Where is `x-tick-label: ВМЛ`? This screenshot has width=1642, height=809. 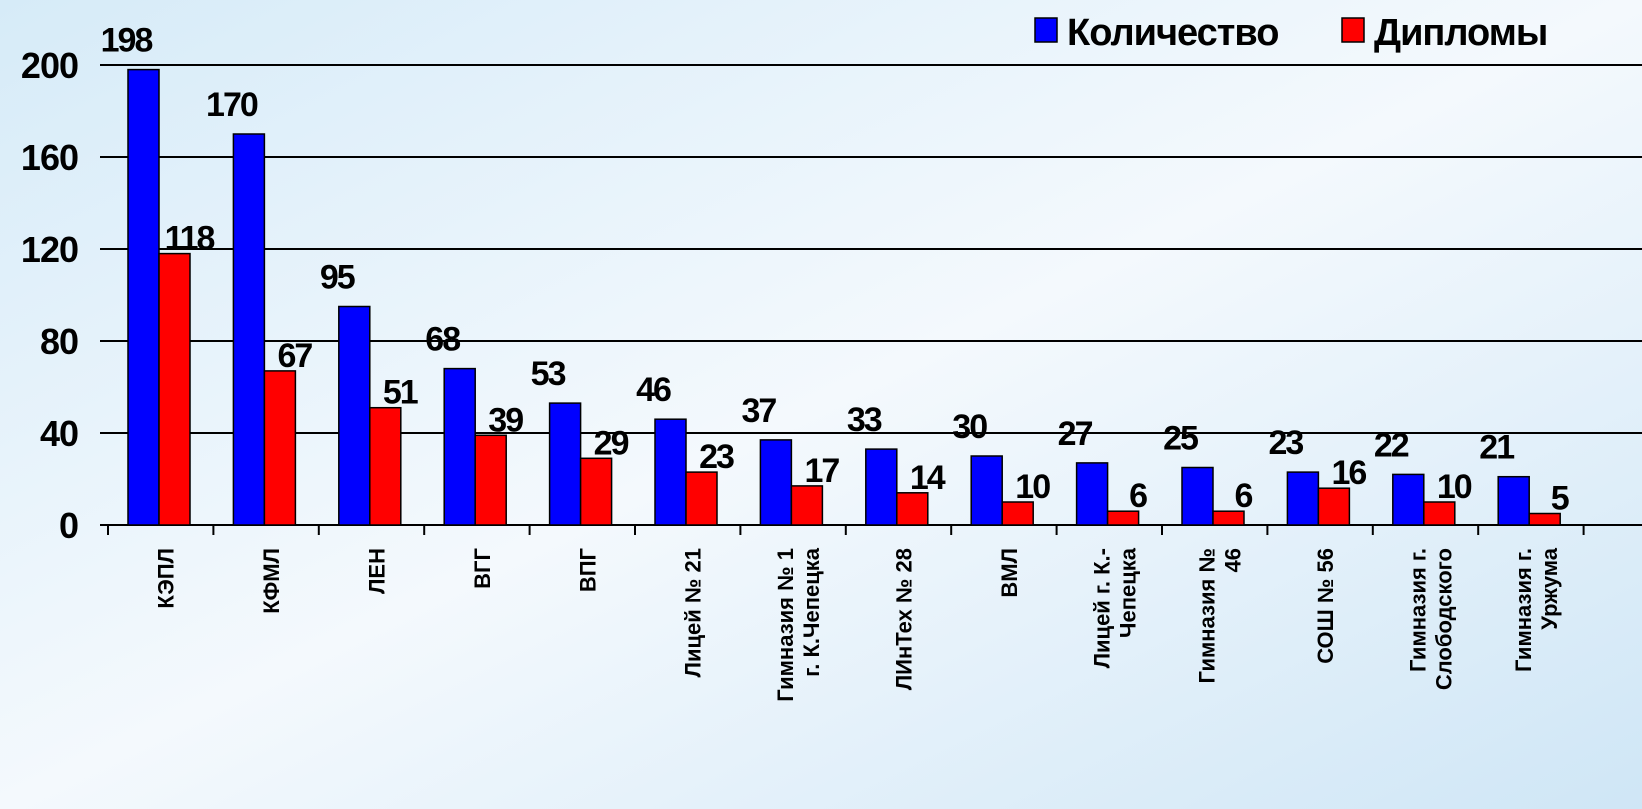
x-tick-label: ВМЛ is located at coordinates (1009, 573).